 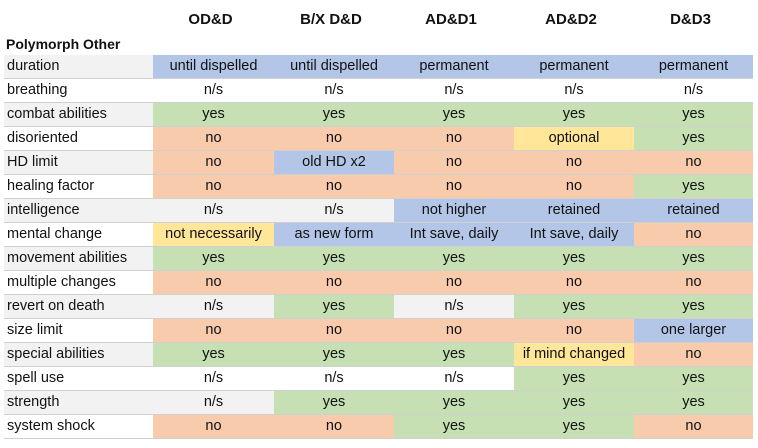 I want to click on row-label: strength, so click(x=78, y=402).